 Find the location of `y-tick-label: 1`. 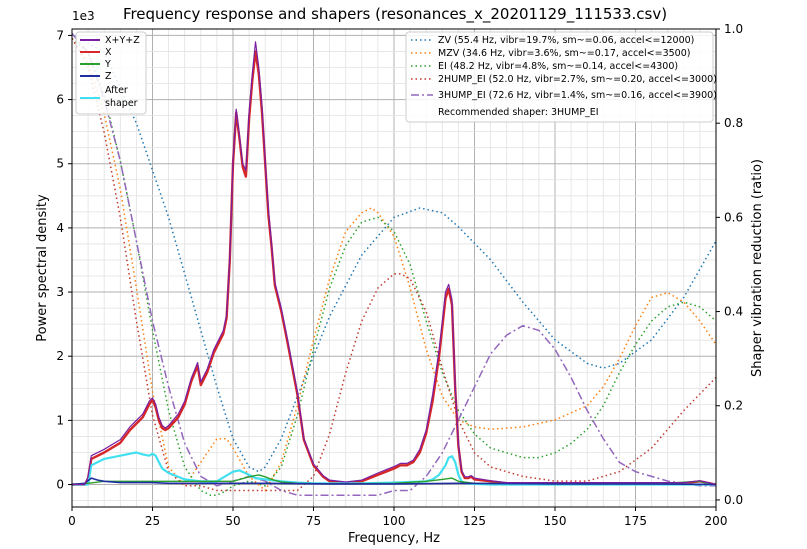

y-tick-label: 1 is located at coordinates (60, 420).